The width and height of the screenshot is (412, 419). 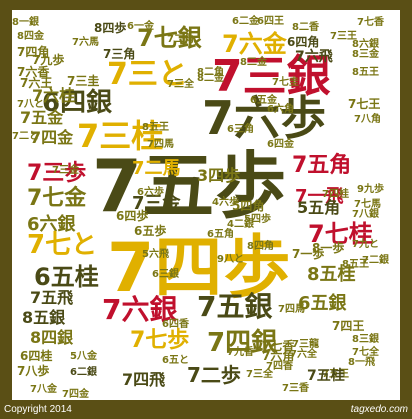 What do you see at coordinates (335, 194) in the screenshot?
I see `cloud-word: 7四桂` at bounding box center [335, 194].